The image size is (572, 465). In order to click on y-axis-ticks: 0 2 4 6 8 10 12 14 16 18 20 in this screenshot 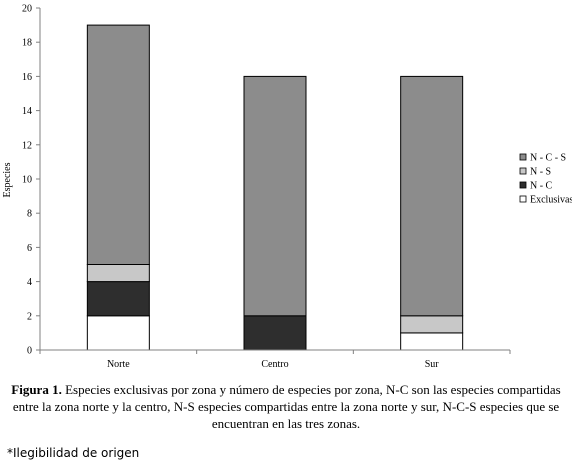, I will do `click(31, 180)`.